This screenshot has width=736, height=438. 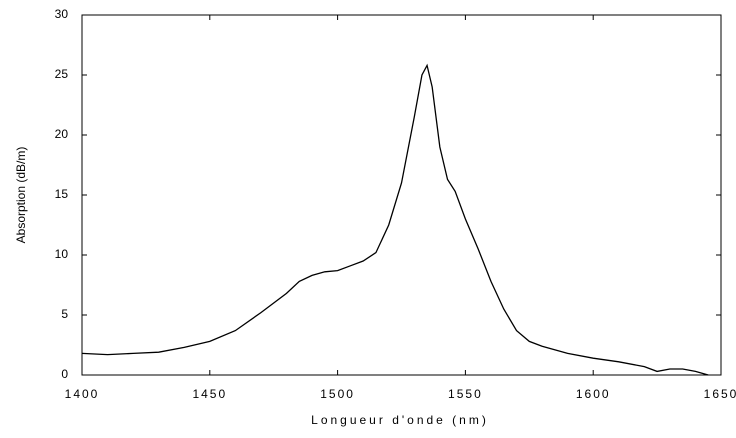 What do you see at coordinates (400, 420) in the screenshot?
I see `x-axis-label: Longueur d'onde (nm)` at bounding box center [400, 420].